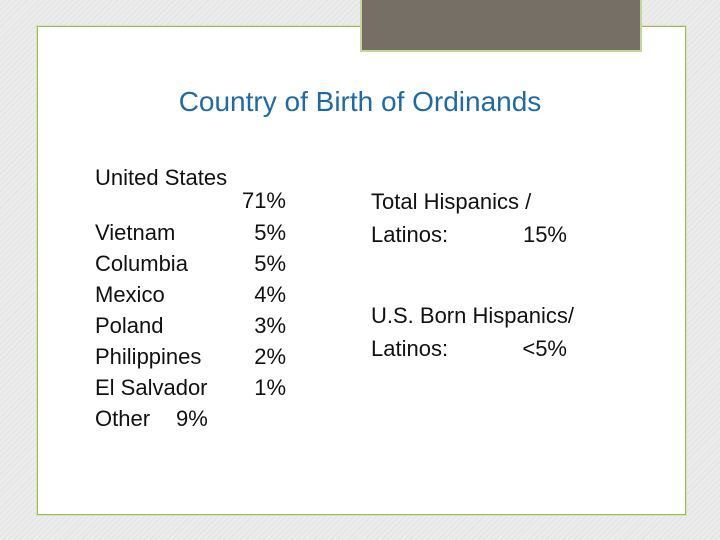  Describe the element at coordinates (148, 356) in the screenshot. I see `country-label: Philippines` at that location.